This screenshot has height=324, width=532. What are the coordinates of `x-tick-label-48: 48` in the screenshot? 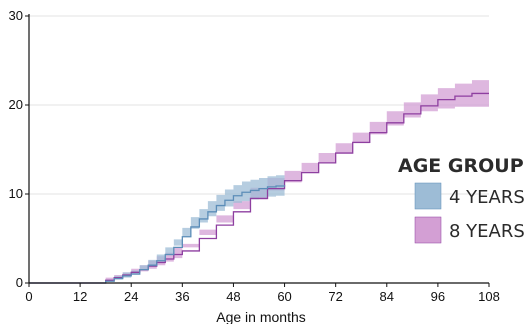 It's located at (233, 296).